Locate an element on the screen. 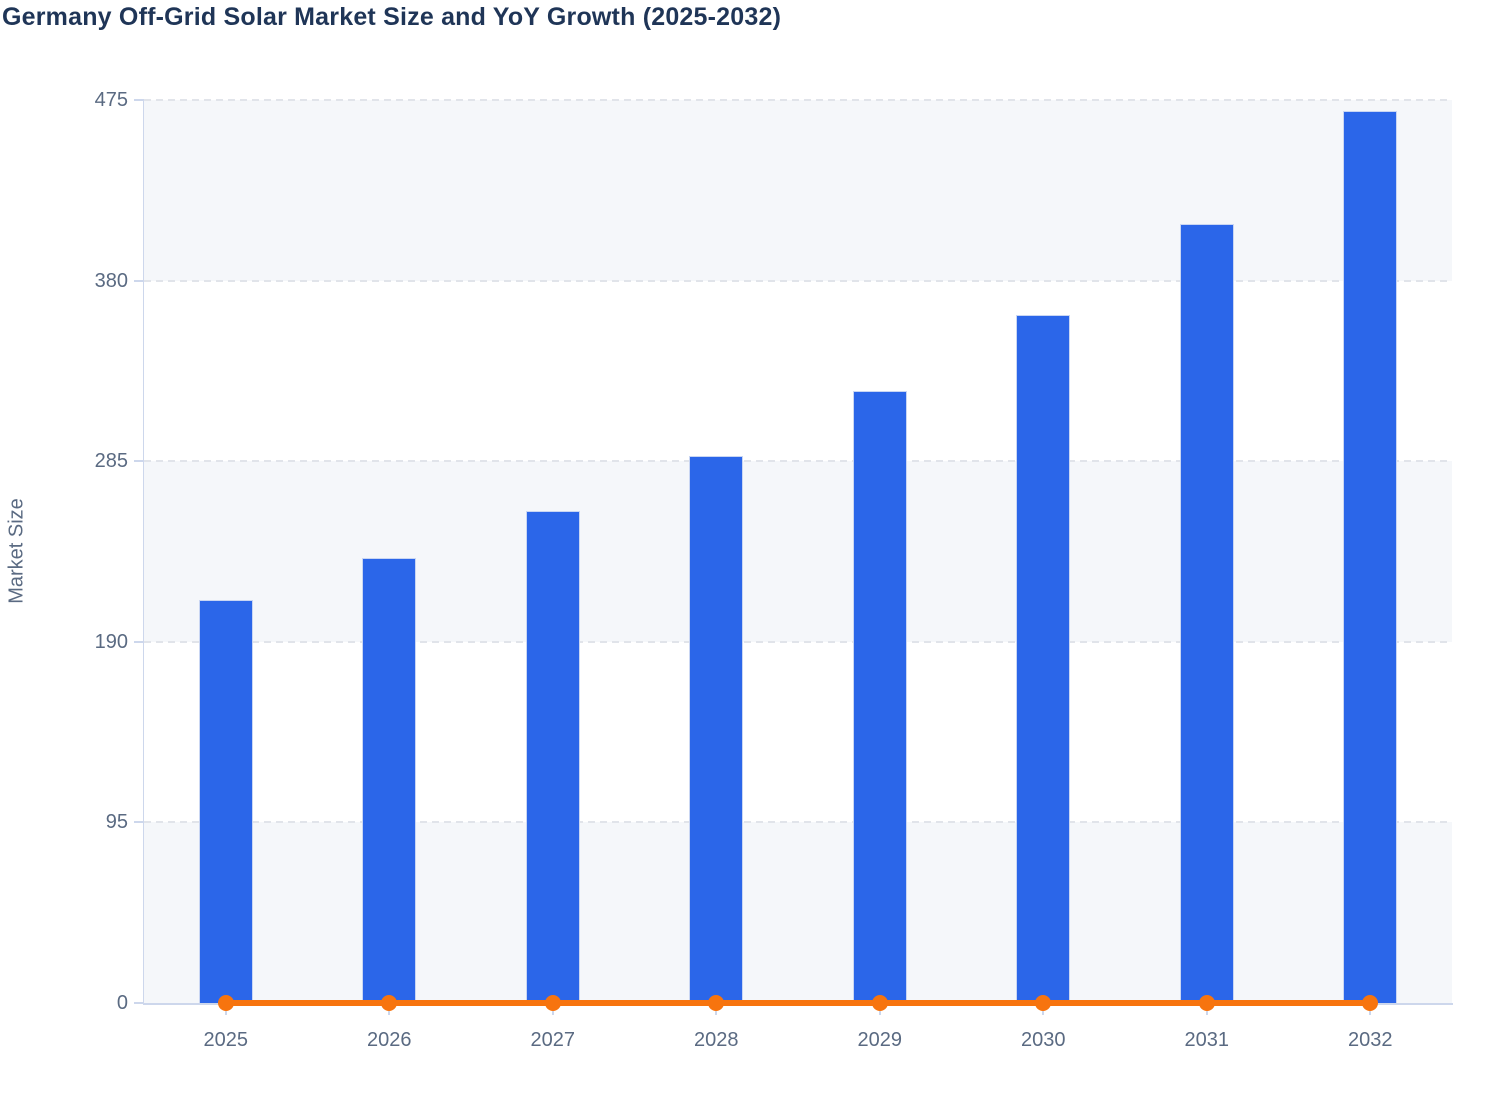 The width and height of the screenshot is (1508, 1120). x-axis-label-2025: 2025 is located at coordinates (226, 1040).